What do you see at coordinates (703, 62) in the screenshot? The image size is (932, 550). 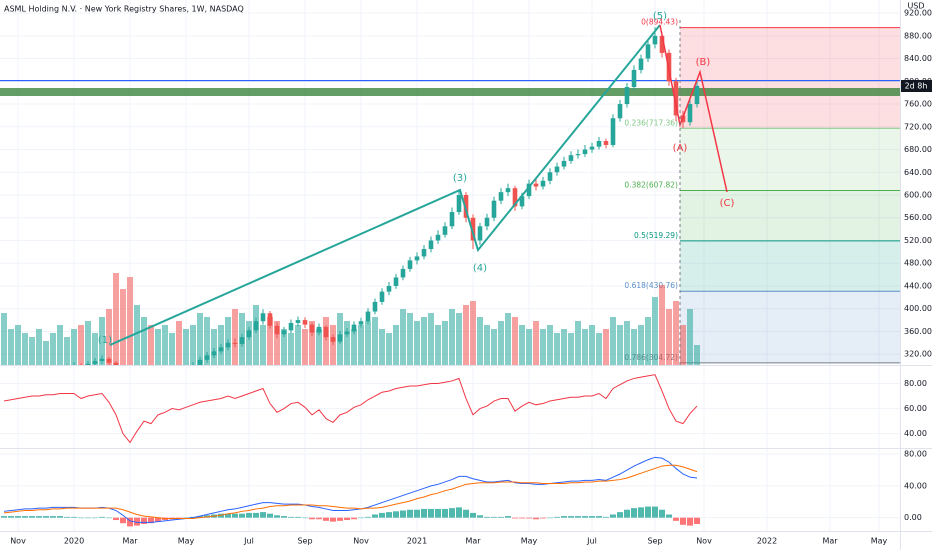 I see `wave-label: (B)` at bounding box center [703, 62].